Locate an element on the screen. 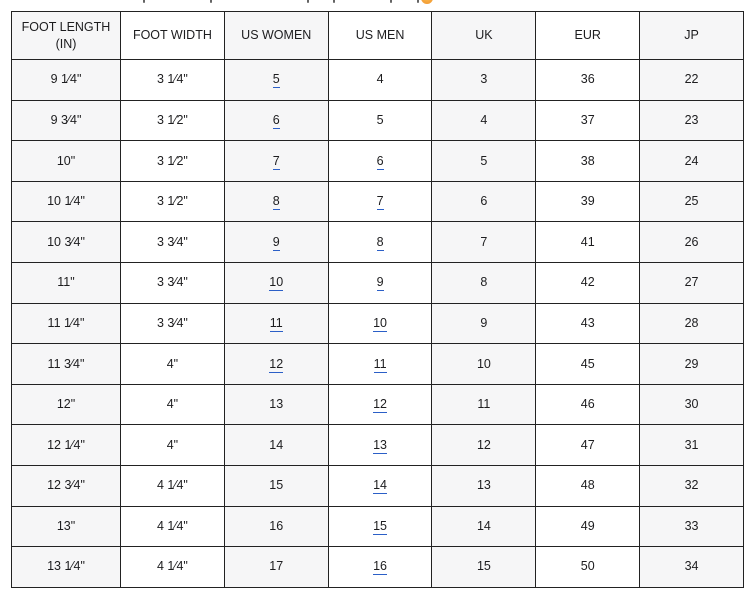 The width and height of the screenshot is (755, 595). table-row: 10" 3 1⁄2" 7 6 5 38 24 is located at coordinates (377, 161).